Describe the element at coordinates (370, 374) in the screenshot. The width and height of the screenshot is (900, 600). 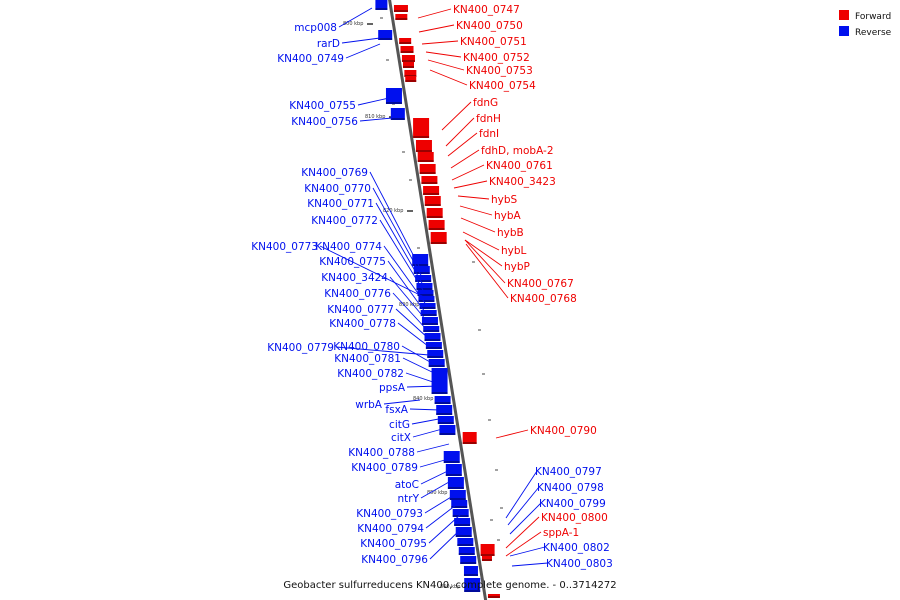
I see `reverse-gene-label: KN400_0782` at that location.